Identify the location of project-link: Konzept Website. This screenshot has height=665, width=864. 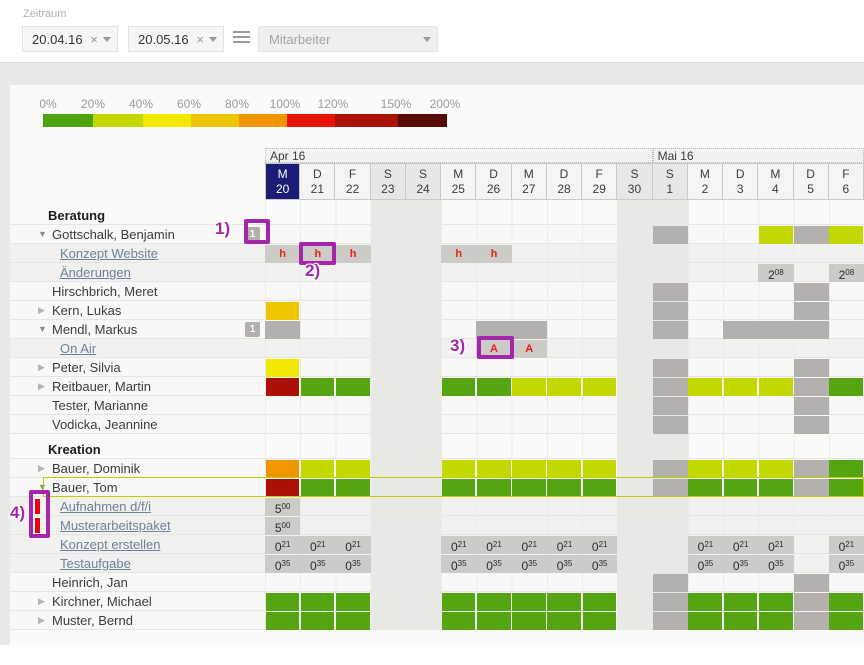
(109, 253).